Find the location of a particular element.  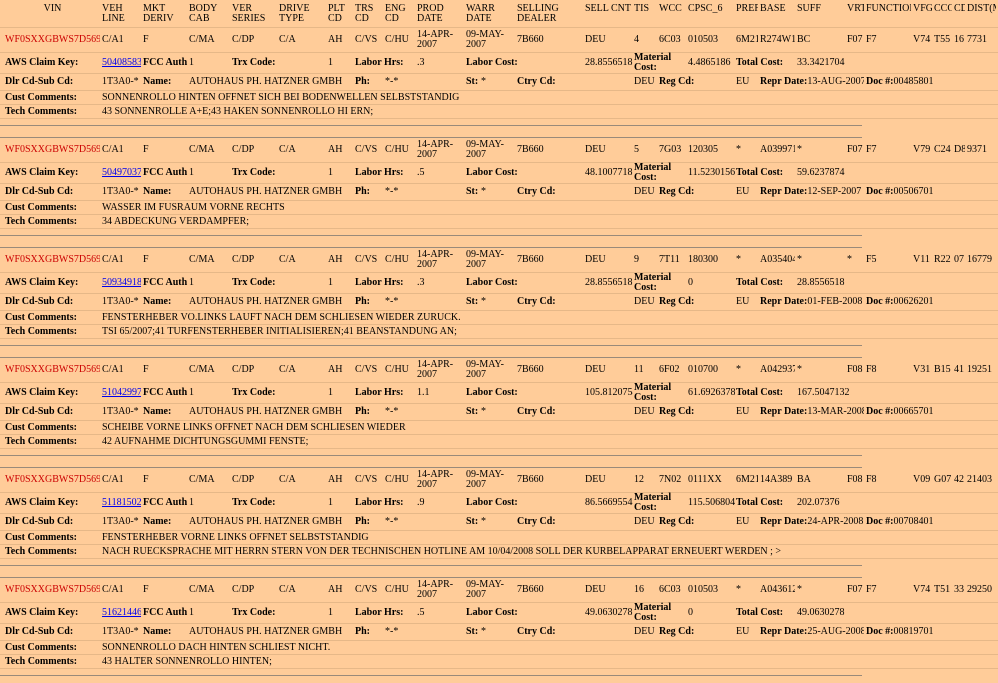

main-value: C/DP is located at coordinates (243, 39).